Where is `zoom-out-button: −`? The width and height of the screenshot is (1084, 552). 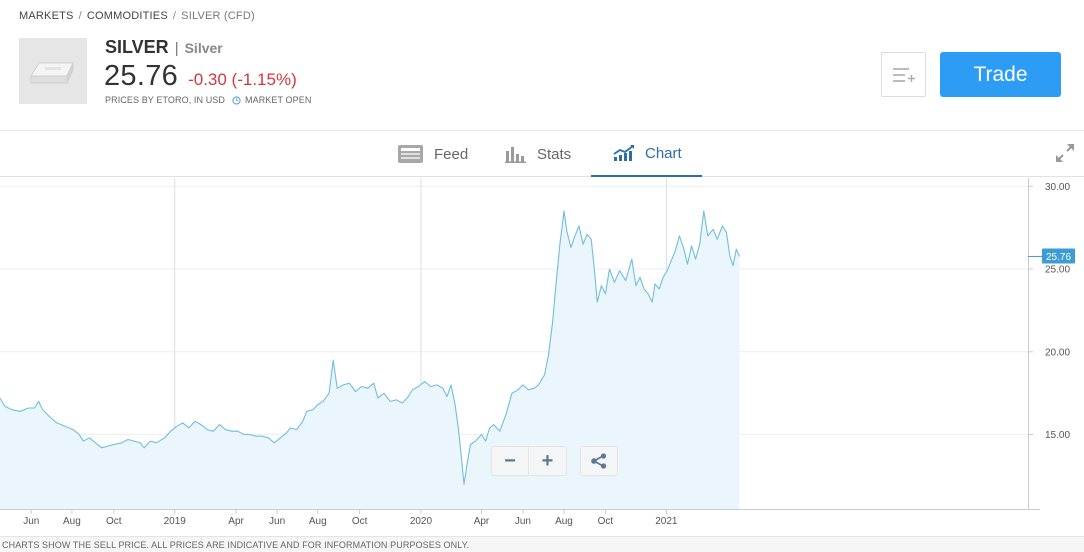
zoom-out-button: − is located at coordinates (510, 461).